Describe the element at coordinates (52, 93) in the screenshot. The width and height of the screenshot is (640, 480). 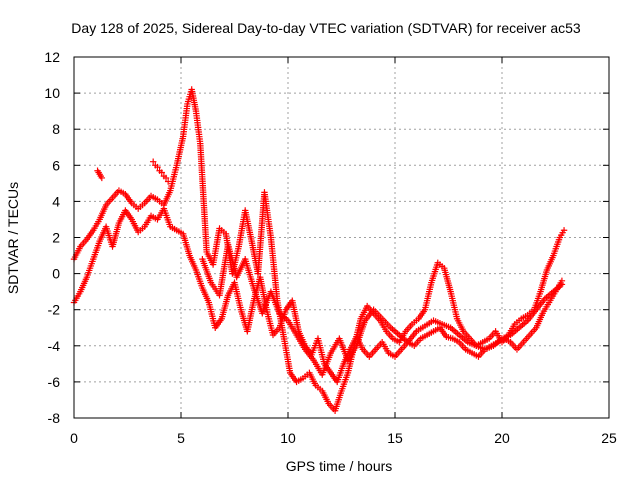
I see `y-tick-label: 10` at that location.